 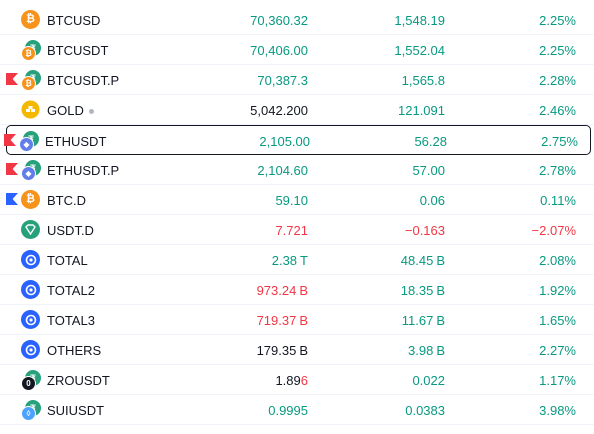 I want to click on change: 11.67 B, so click(x=423, y=320).